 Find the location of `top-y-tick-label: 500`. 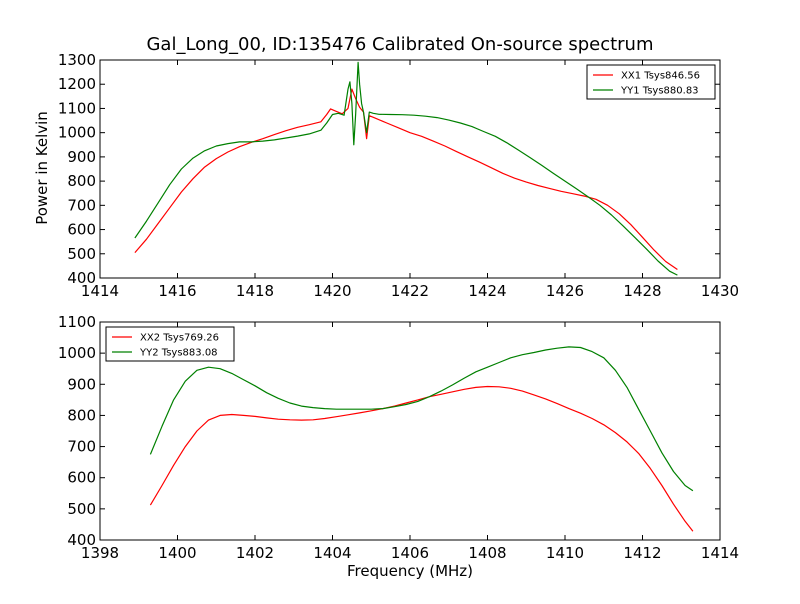

top-y-tick-label: 500 is located at coordinates (81, 254).